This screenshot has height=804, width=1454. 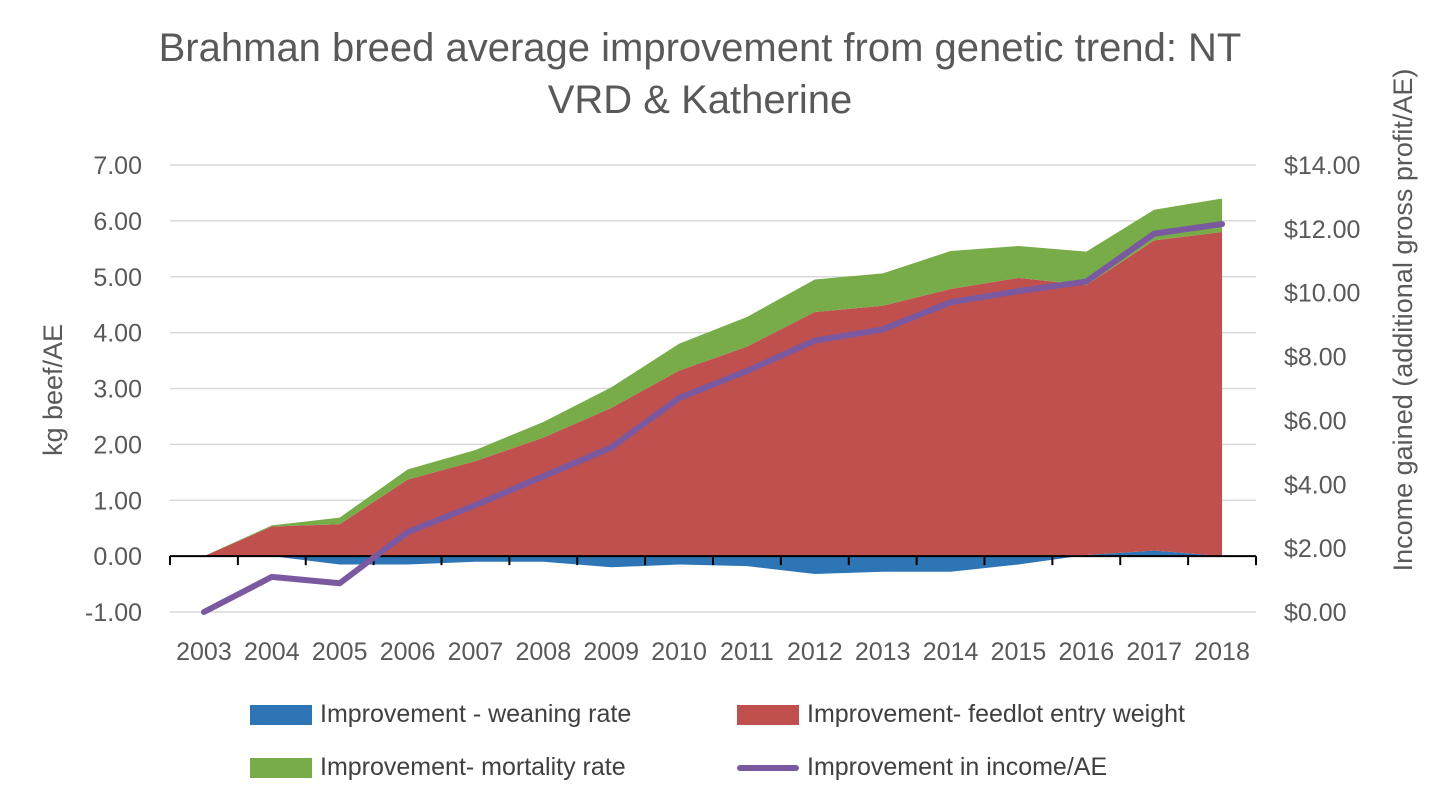 I want to click on y-tick-label: 3.00, so click(x=117, y=390).